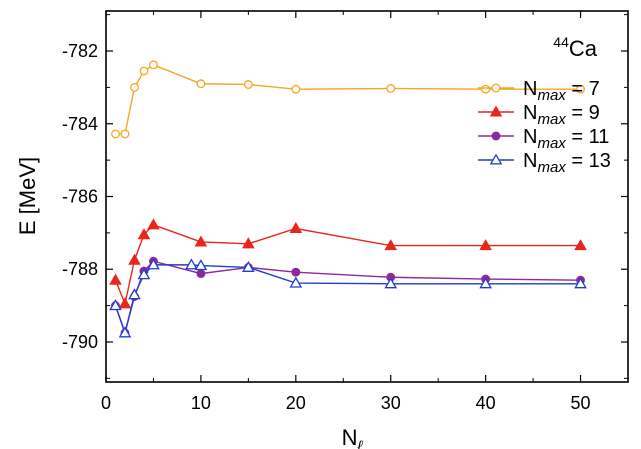  I want to click on legend-label-value: = 13, so click(588, 161).